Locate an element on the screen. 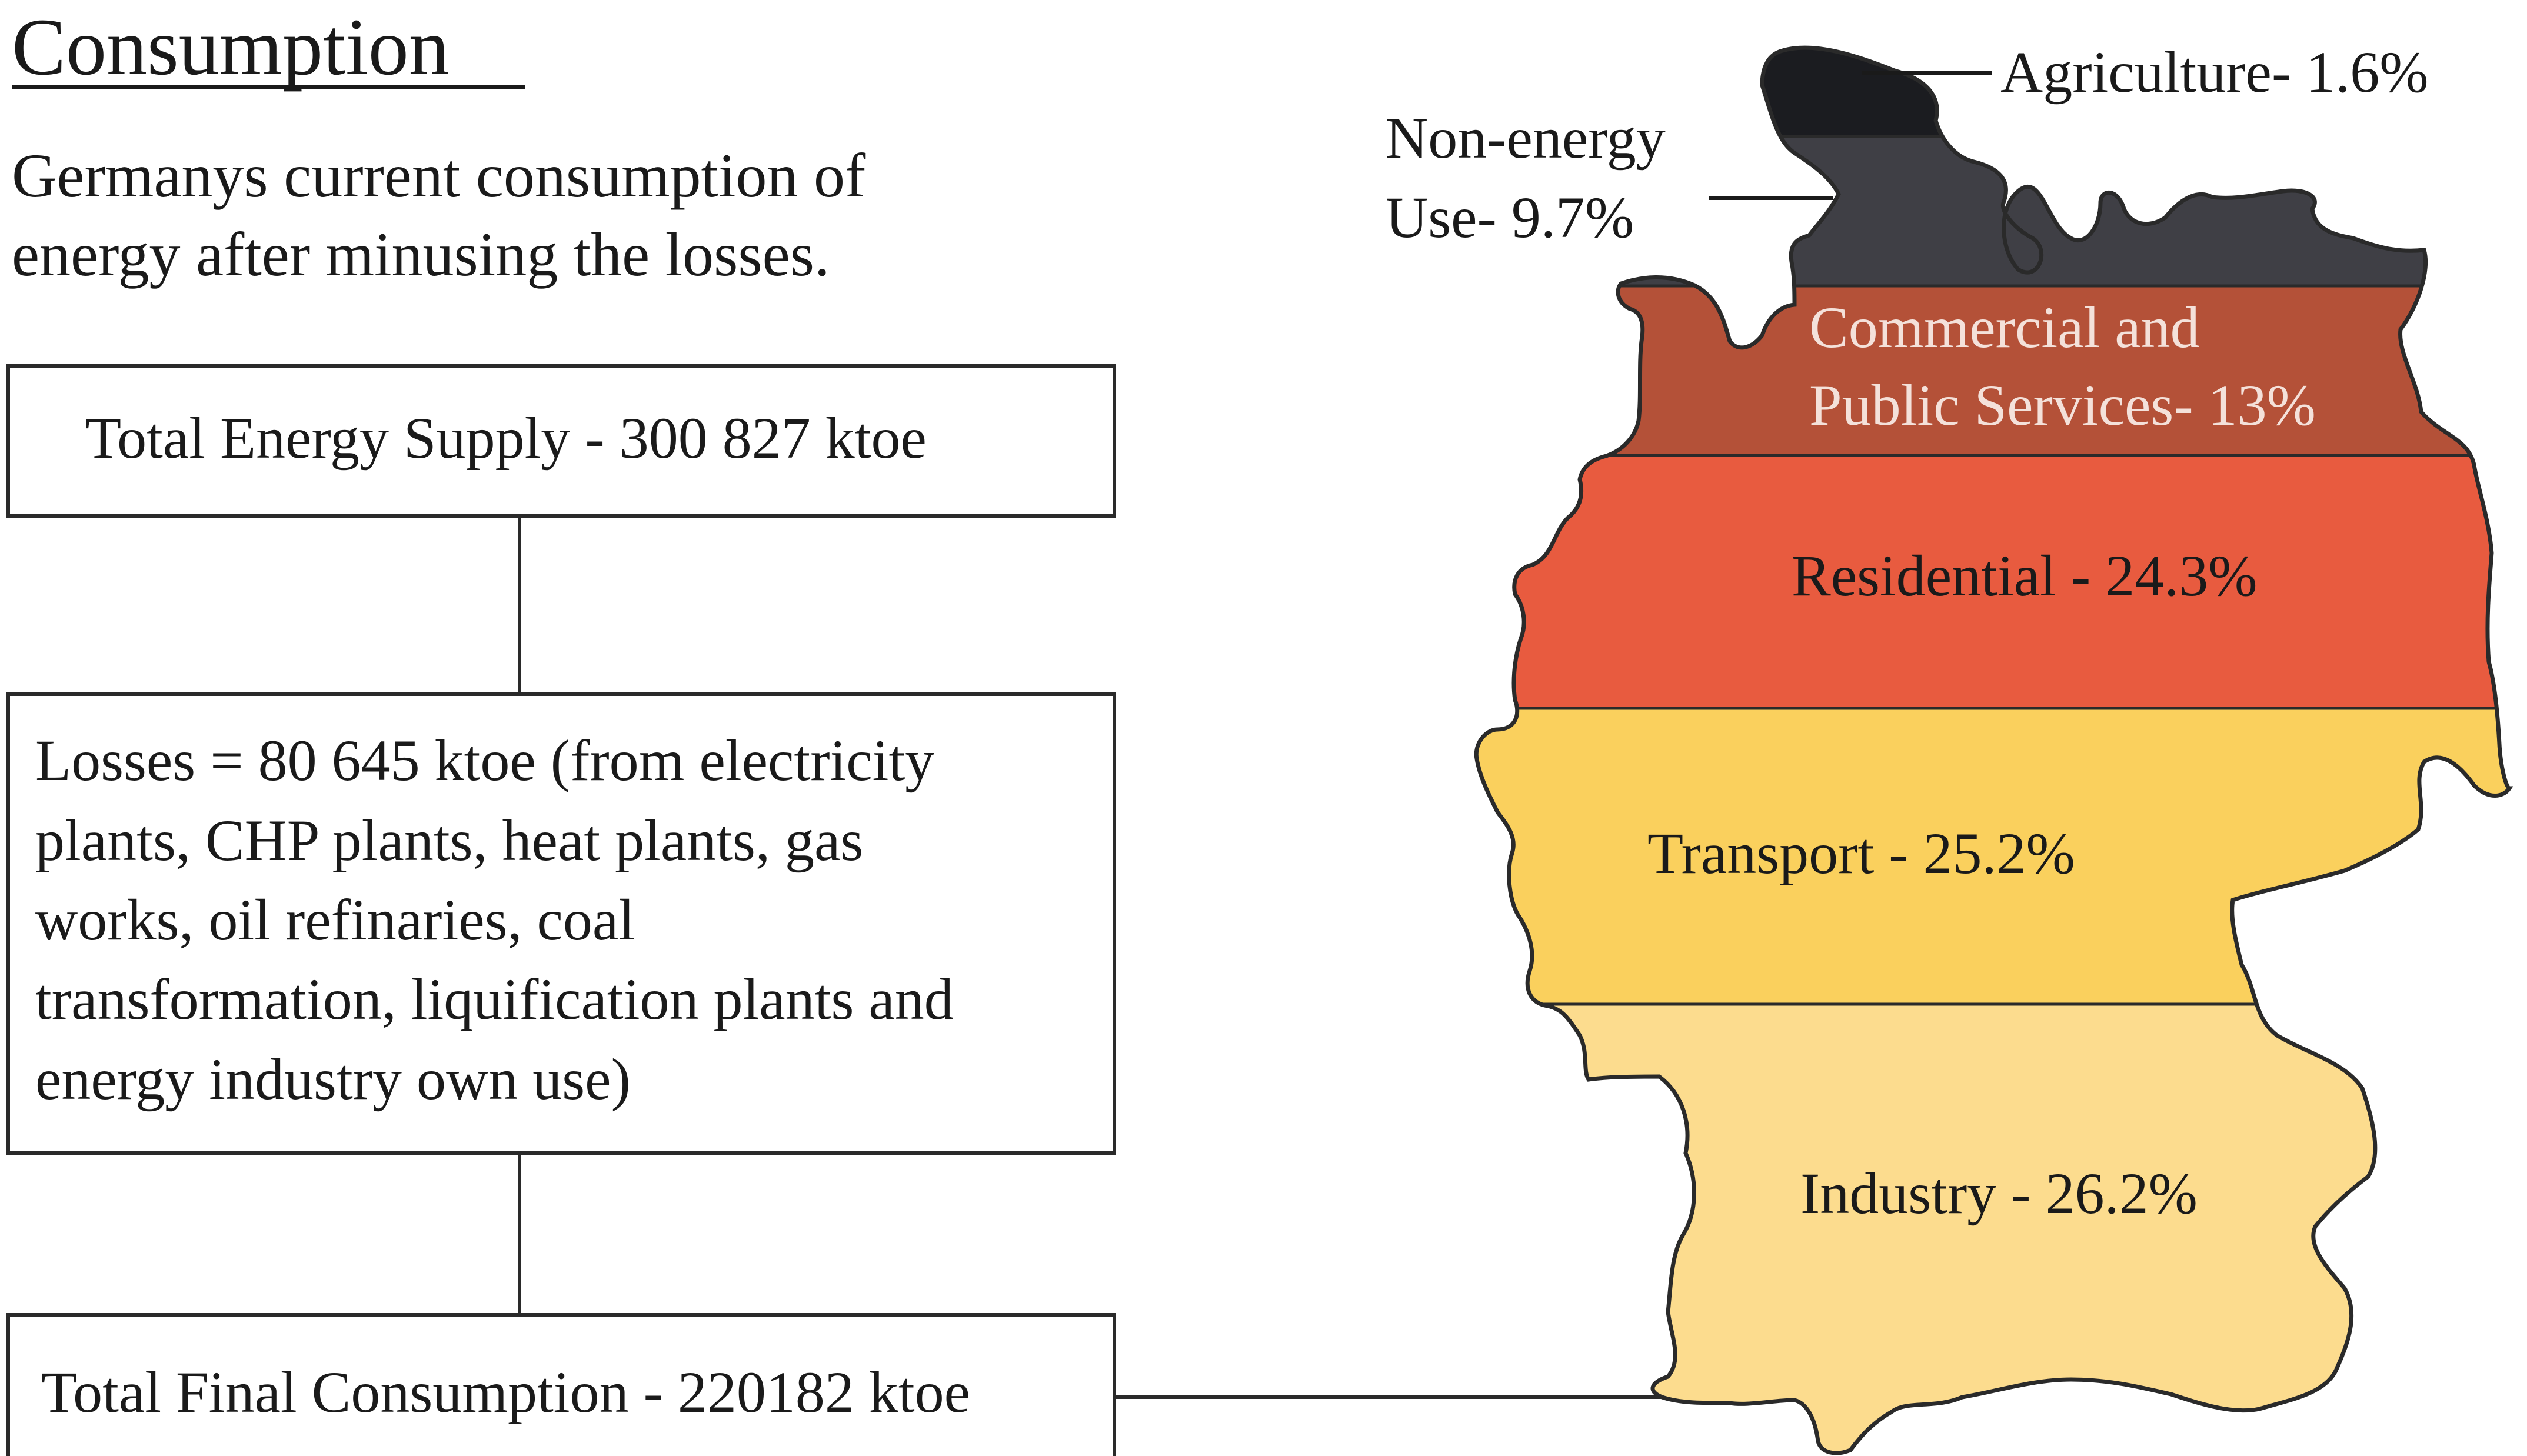 This screenshot has height=1456, width=2527. band-industry is located at coordinates (1992, 1228).